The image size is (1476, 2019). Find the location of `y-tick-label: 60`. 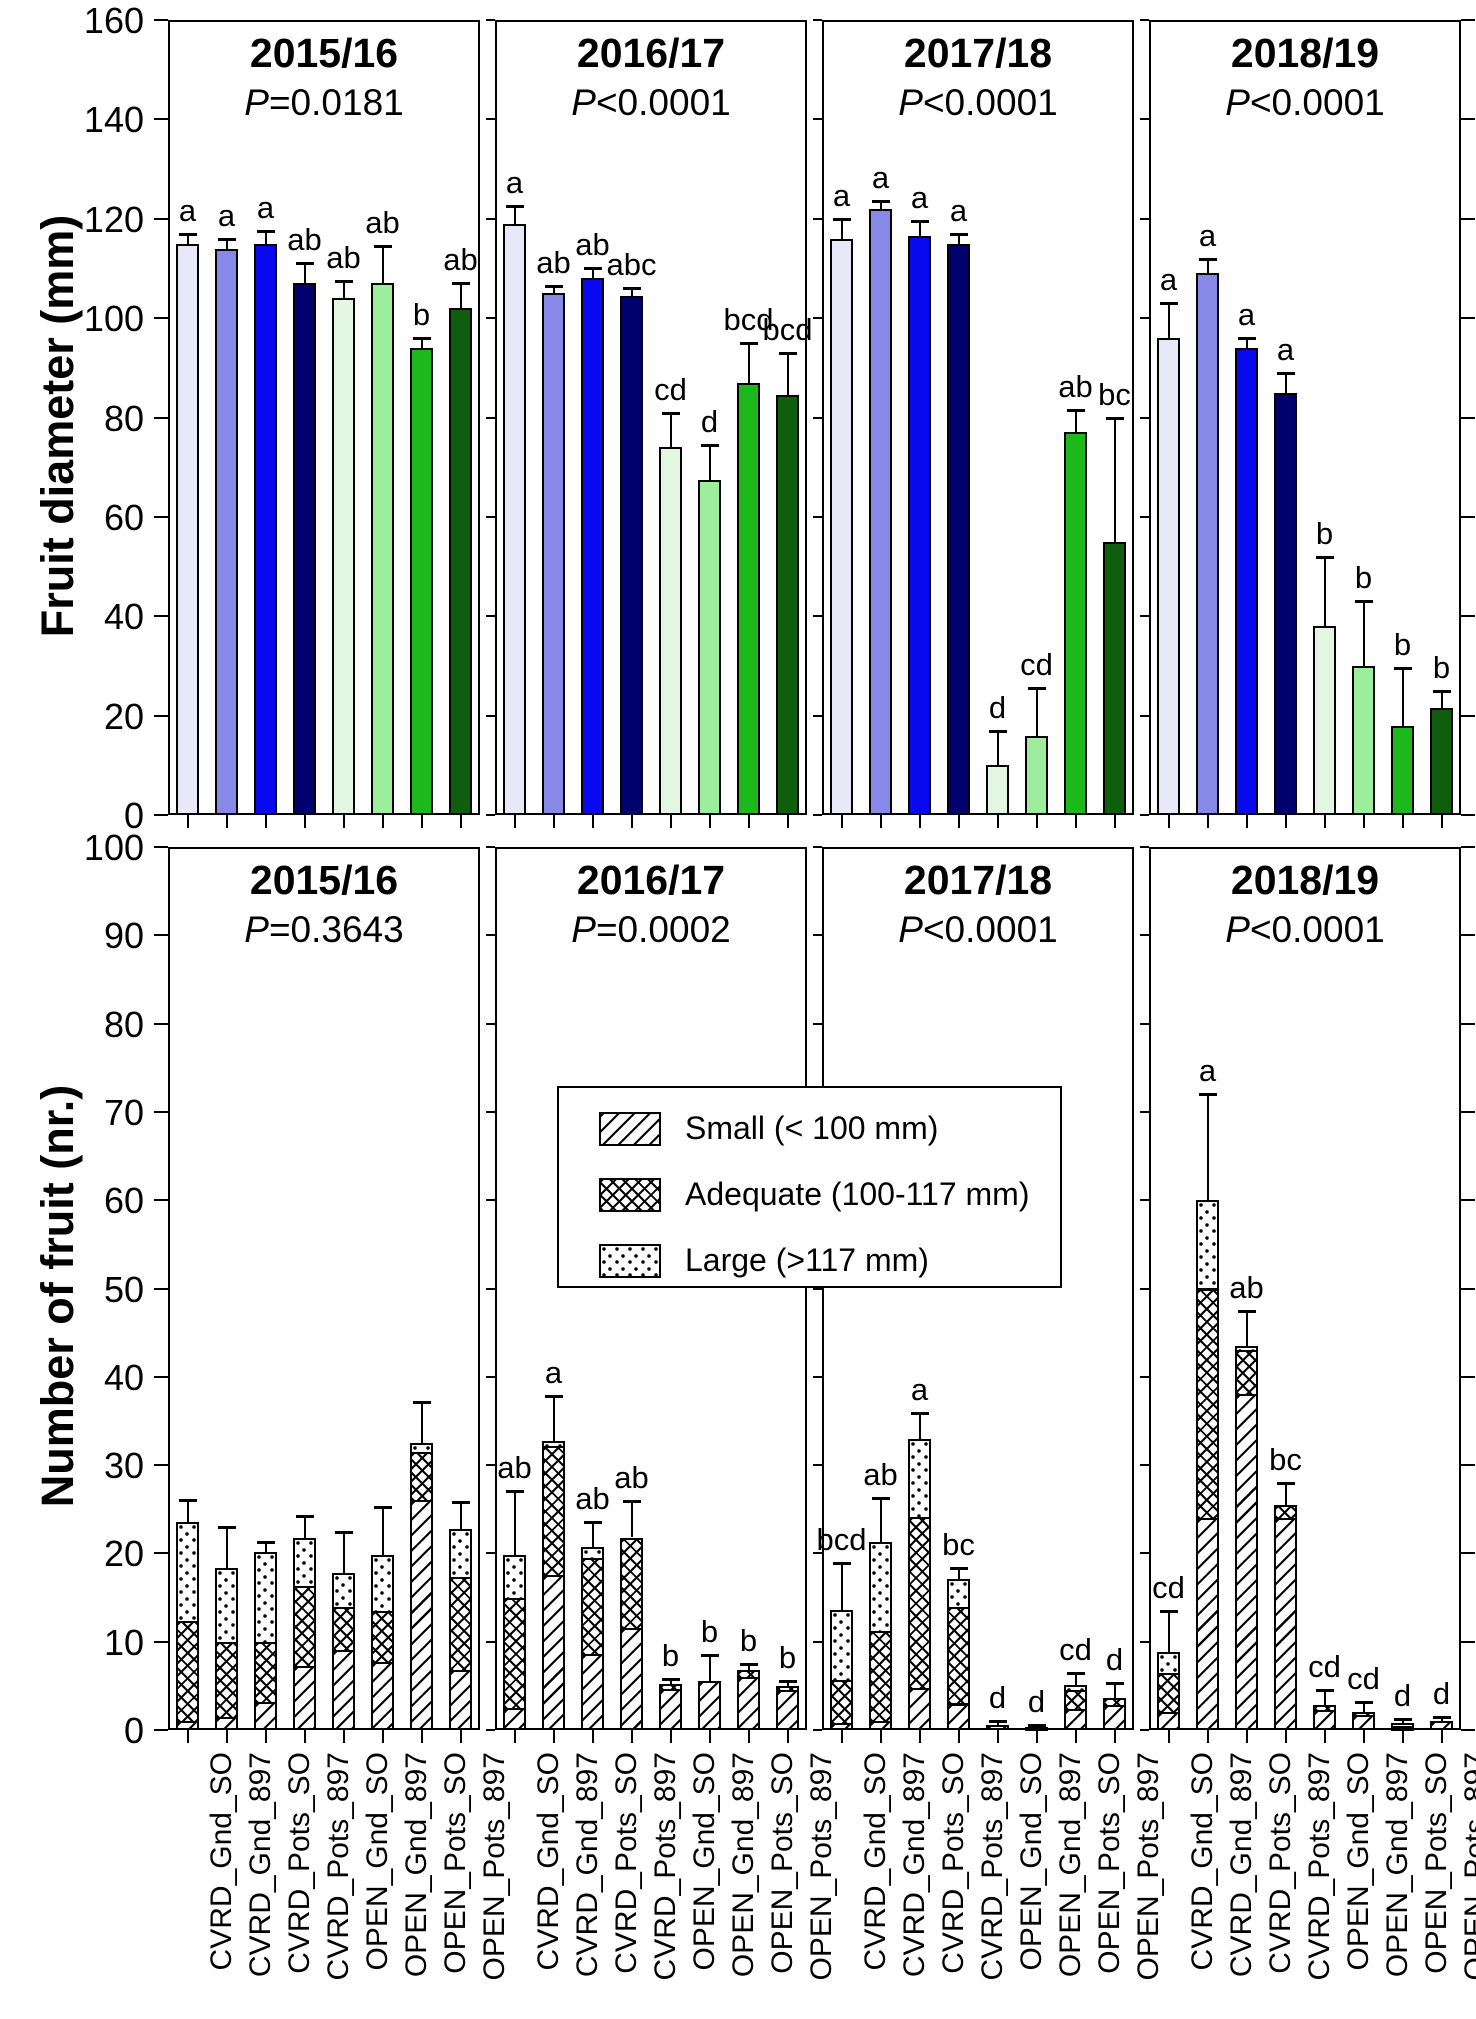

y-tick-label: 60 is located at coordinates (123, 517).